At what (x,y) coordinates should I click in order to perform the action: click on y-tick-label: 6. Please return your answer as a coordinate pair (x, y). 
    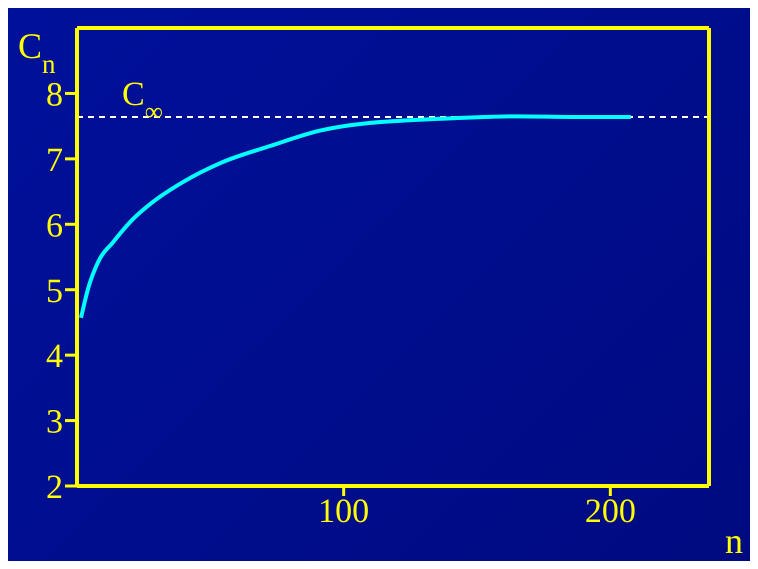
    Looking at the image, I should click on (54, 225).